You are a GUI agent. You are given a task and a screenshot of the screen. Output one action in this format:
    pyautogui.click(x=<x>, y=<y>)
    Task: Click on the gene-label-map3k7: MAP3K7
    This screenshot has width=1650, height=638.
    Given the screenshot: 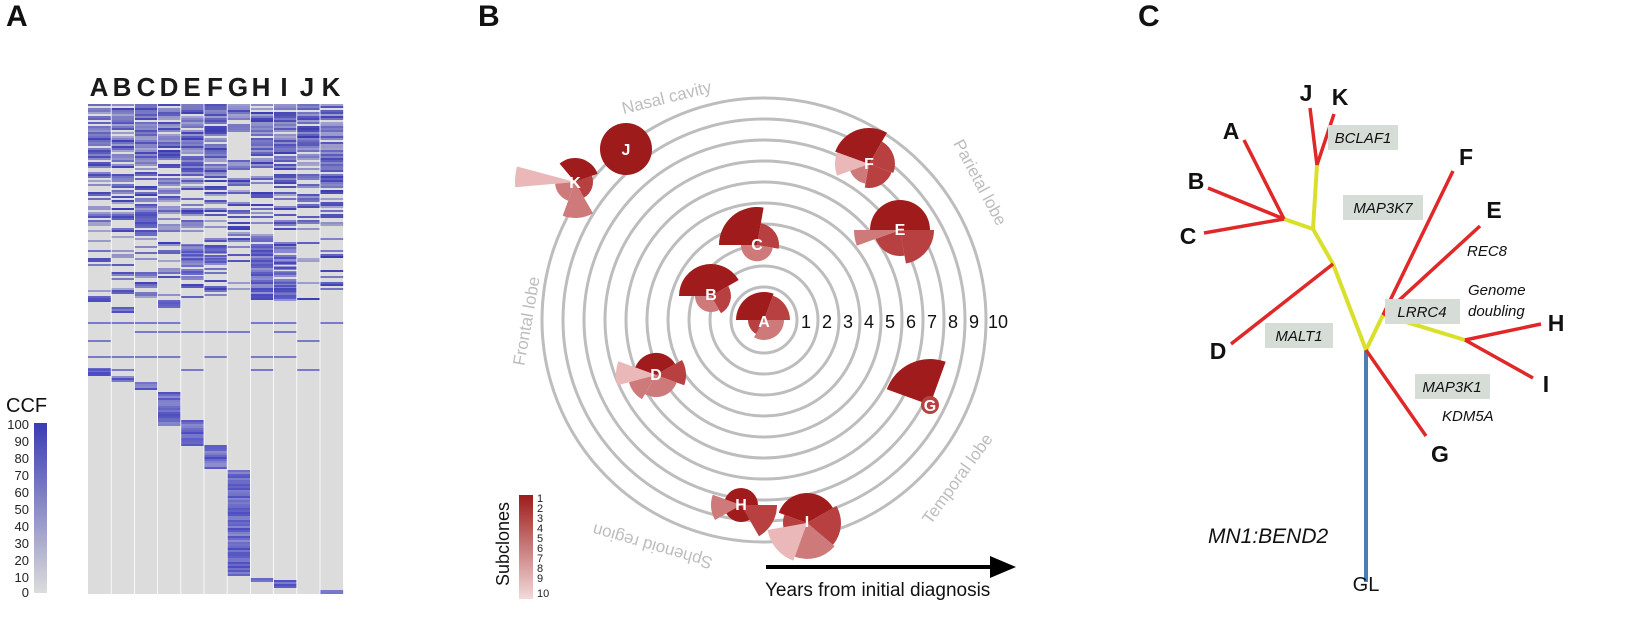 What is the action you would take?
    pyautogui.click(x=1383, y=208)
    